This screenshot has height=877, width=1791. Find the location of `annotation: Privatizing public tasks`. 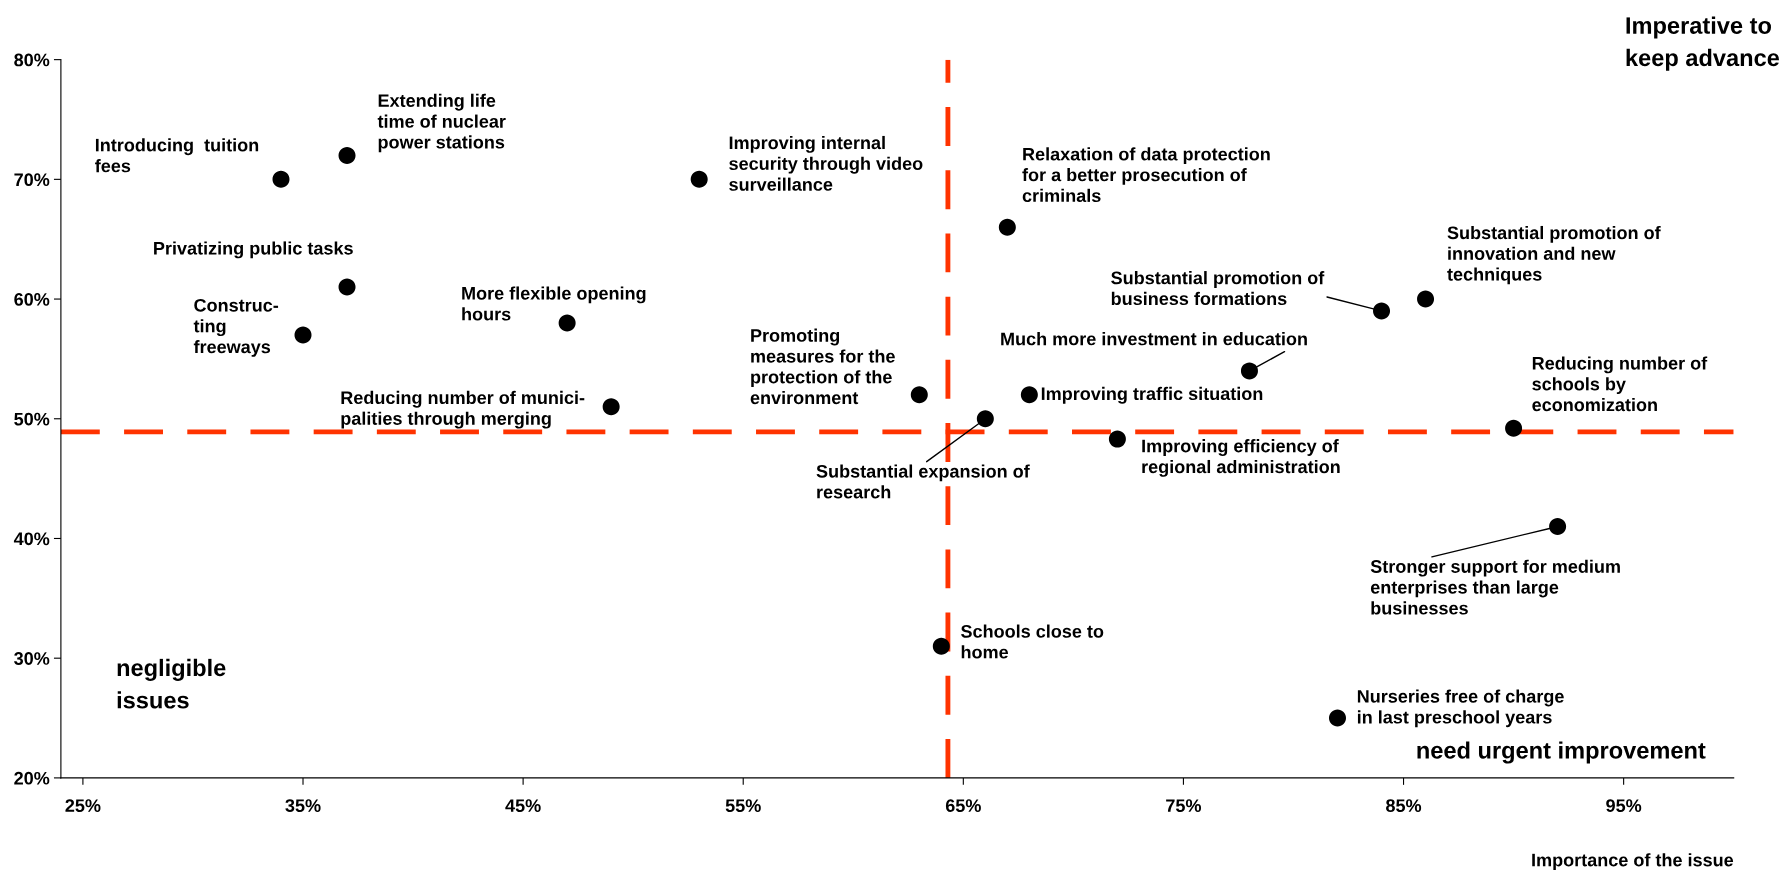

annotation: Privatizing public tasks is located at coordinates (253, 250).